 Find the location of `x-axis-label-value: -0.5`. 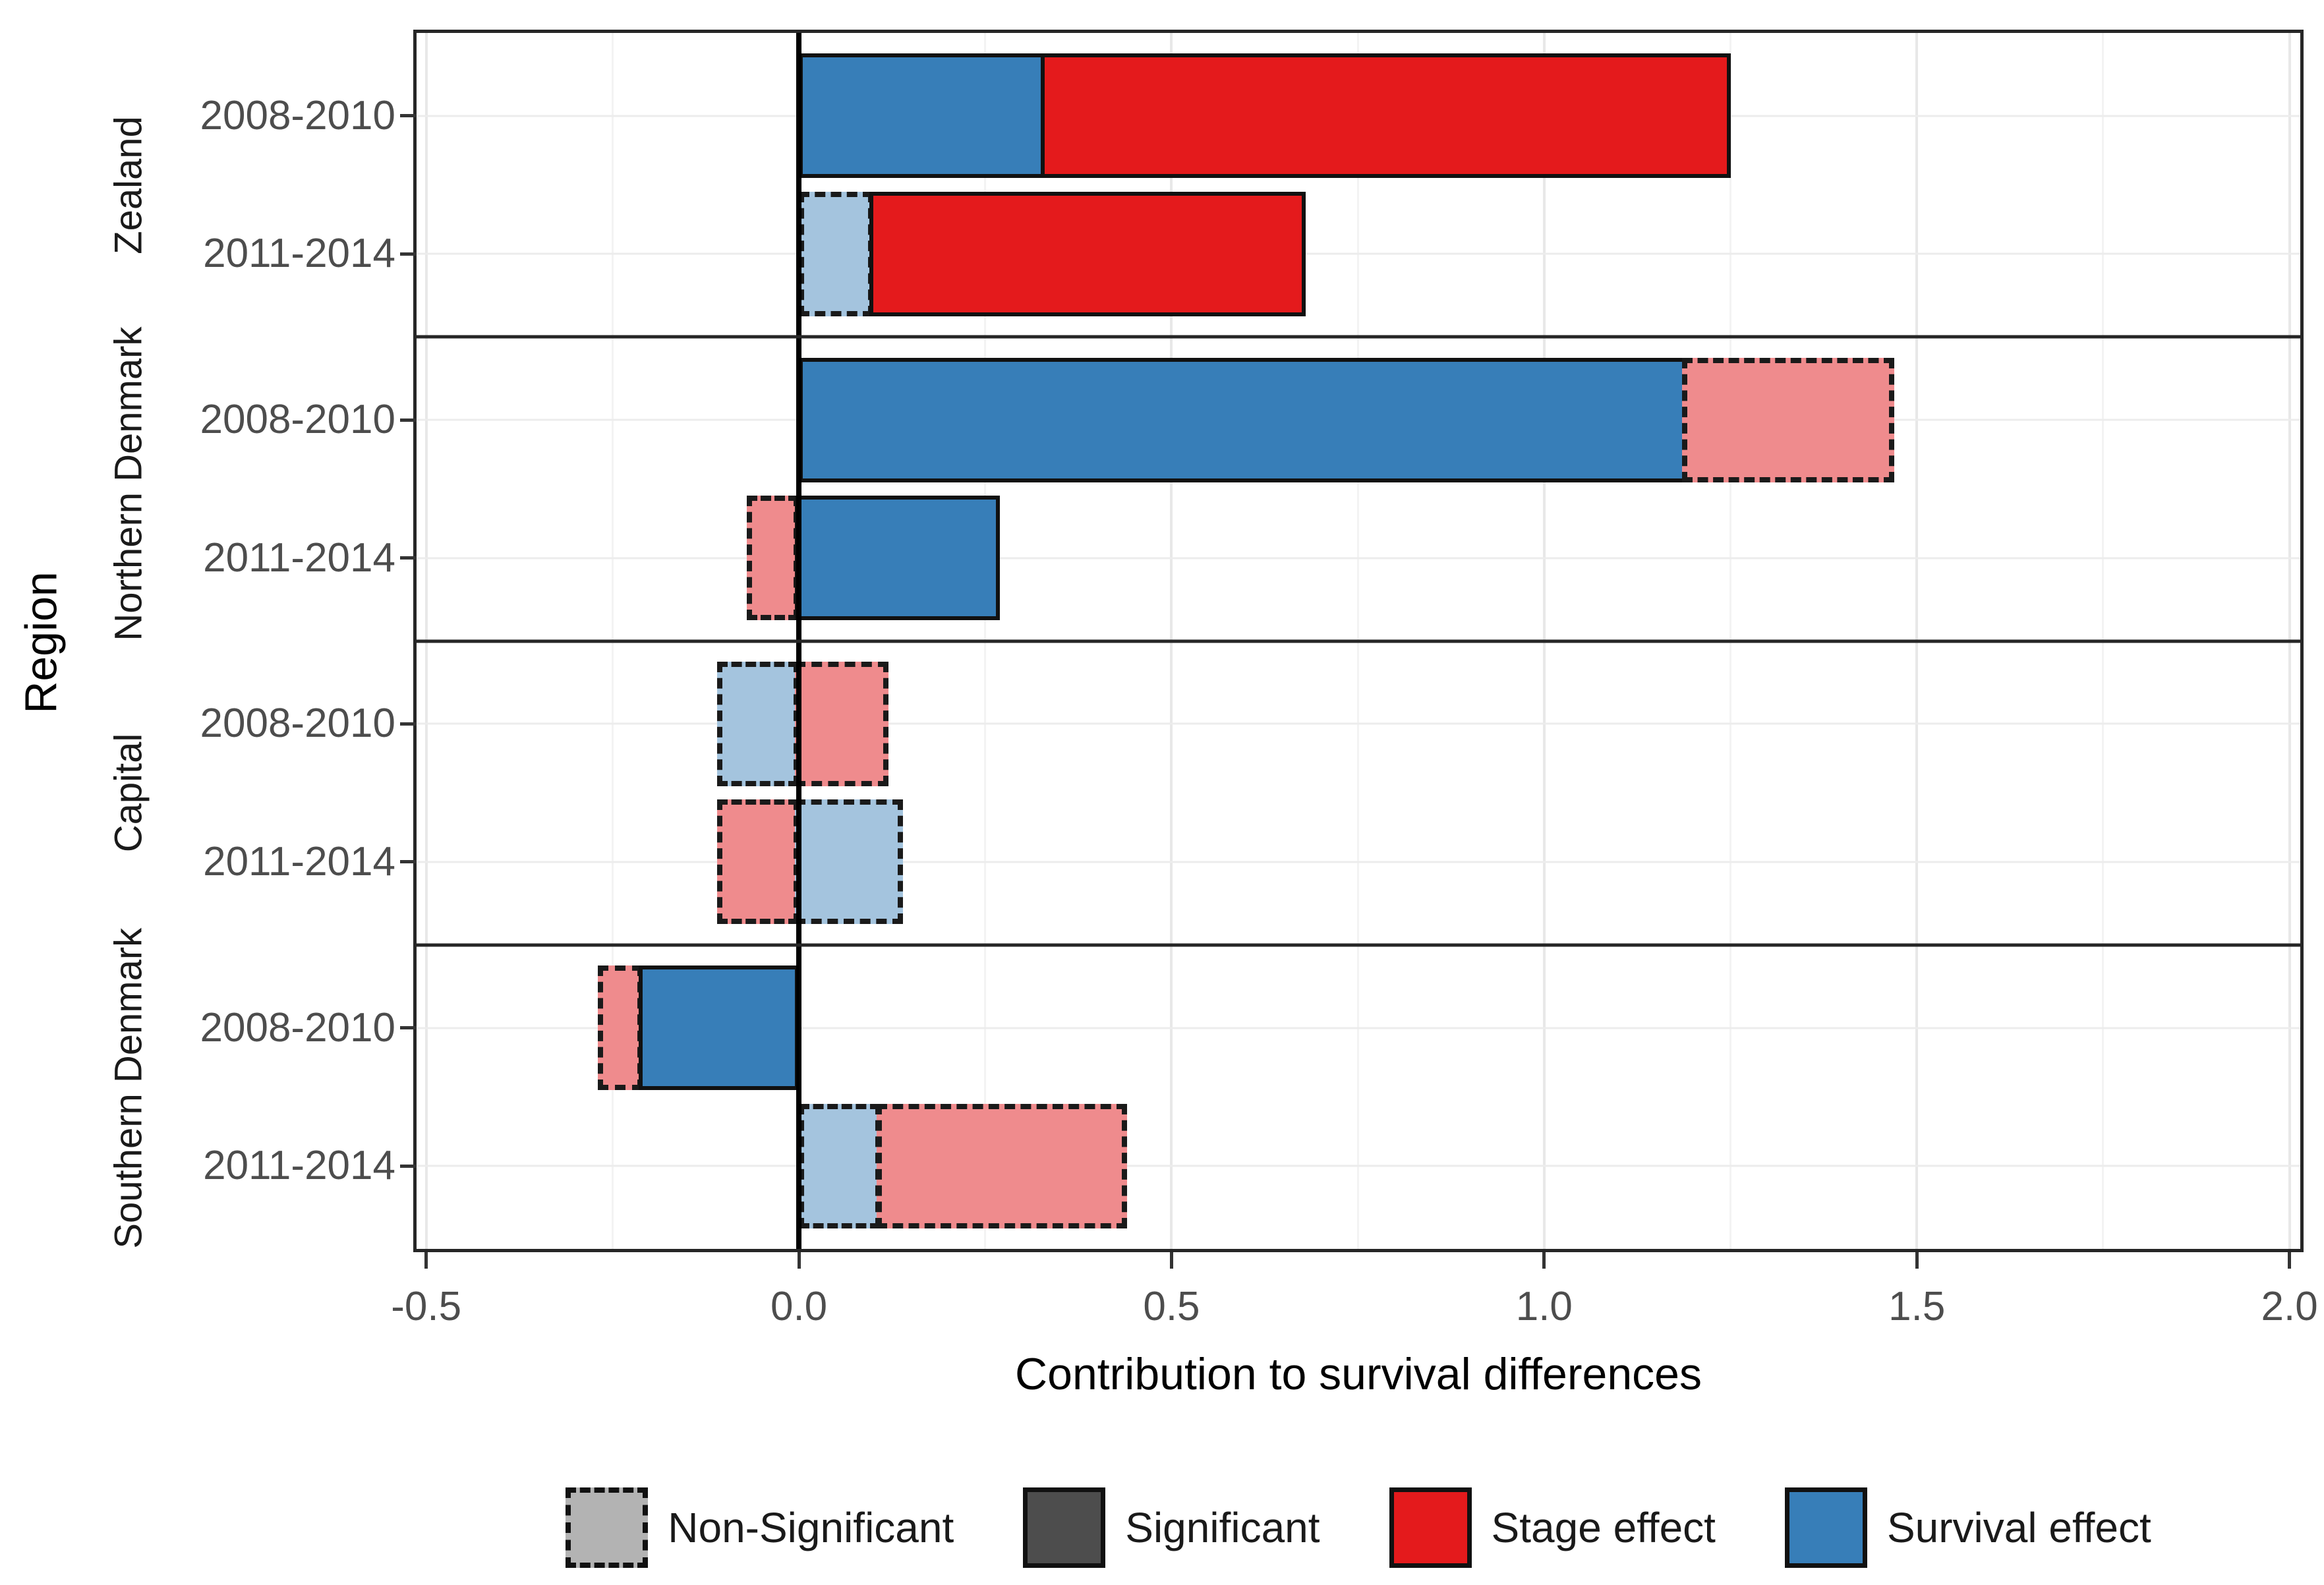

x-axis-label-value: -0.5 is located at coordinates (426, 1306).